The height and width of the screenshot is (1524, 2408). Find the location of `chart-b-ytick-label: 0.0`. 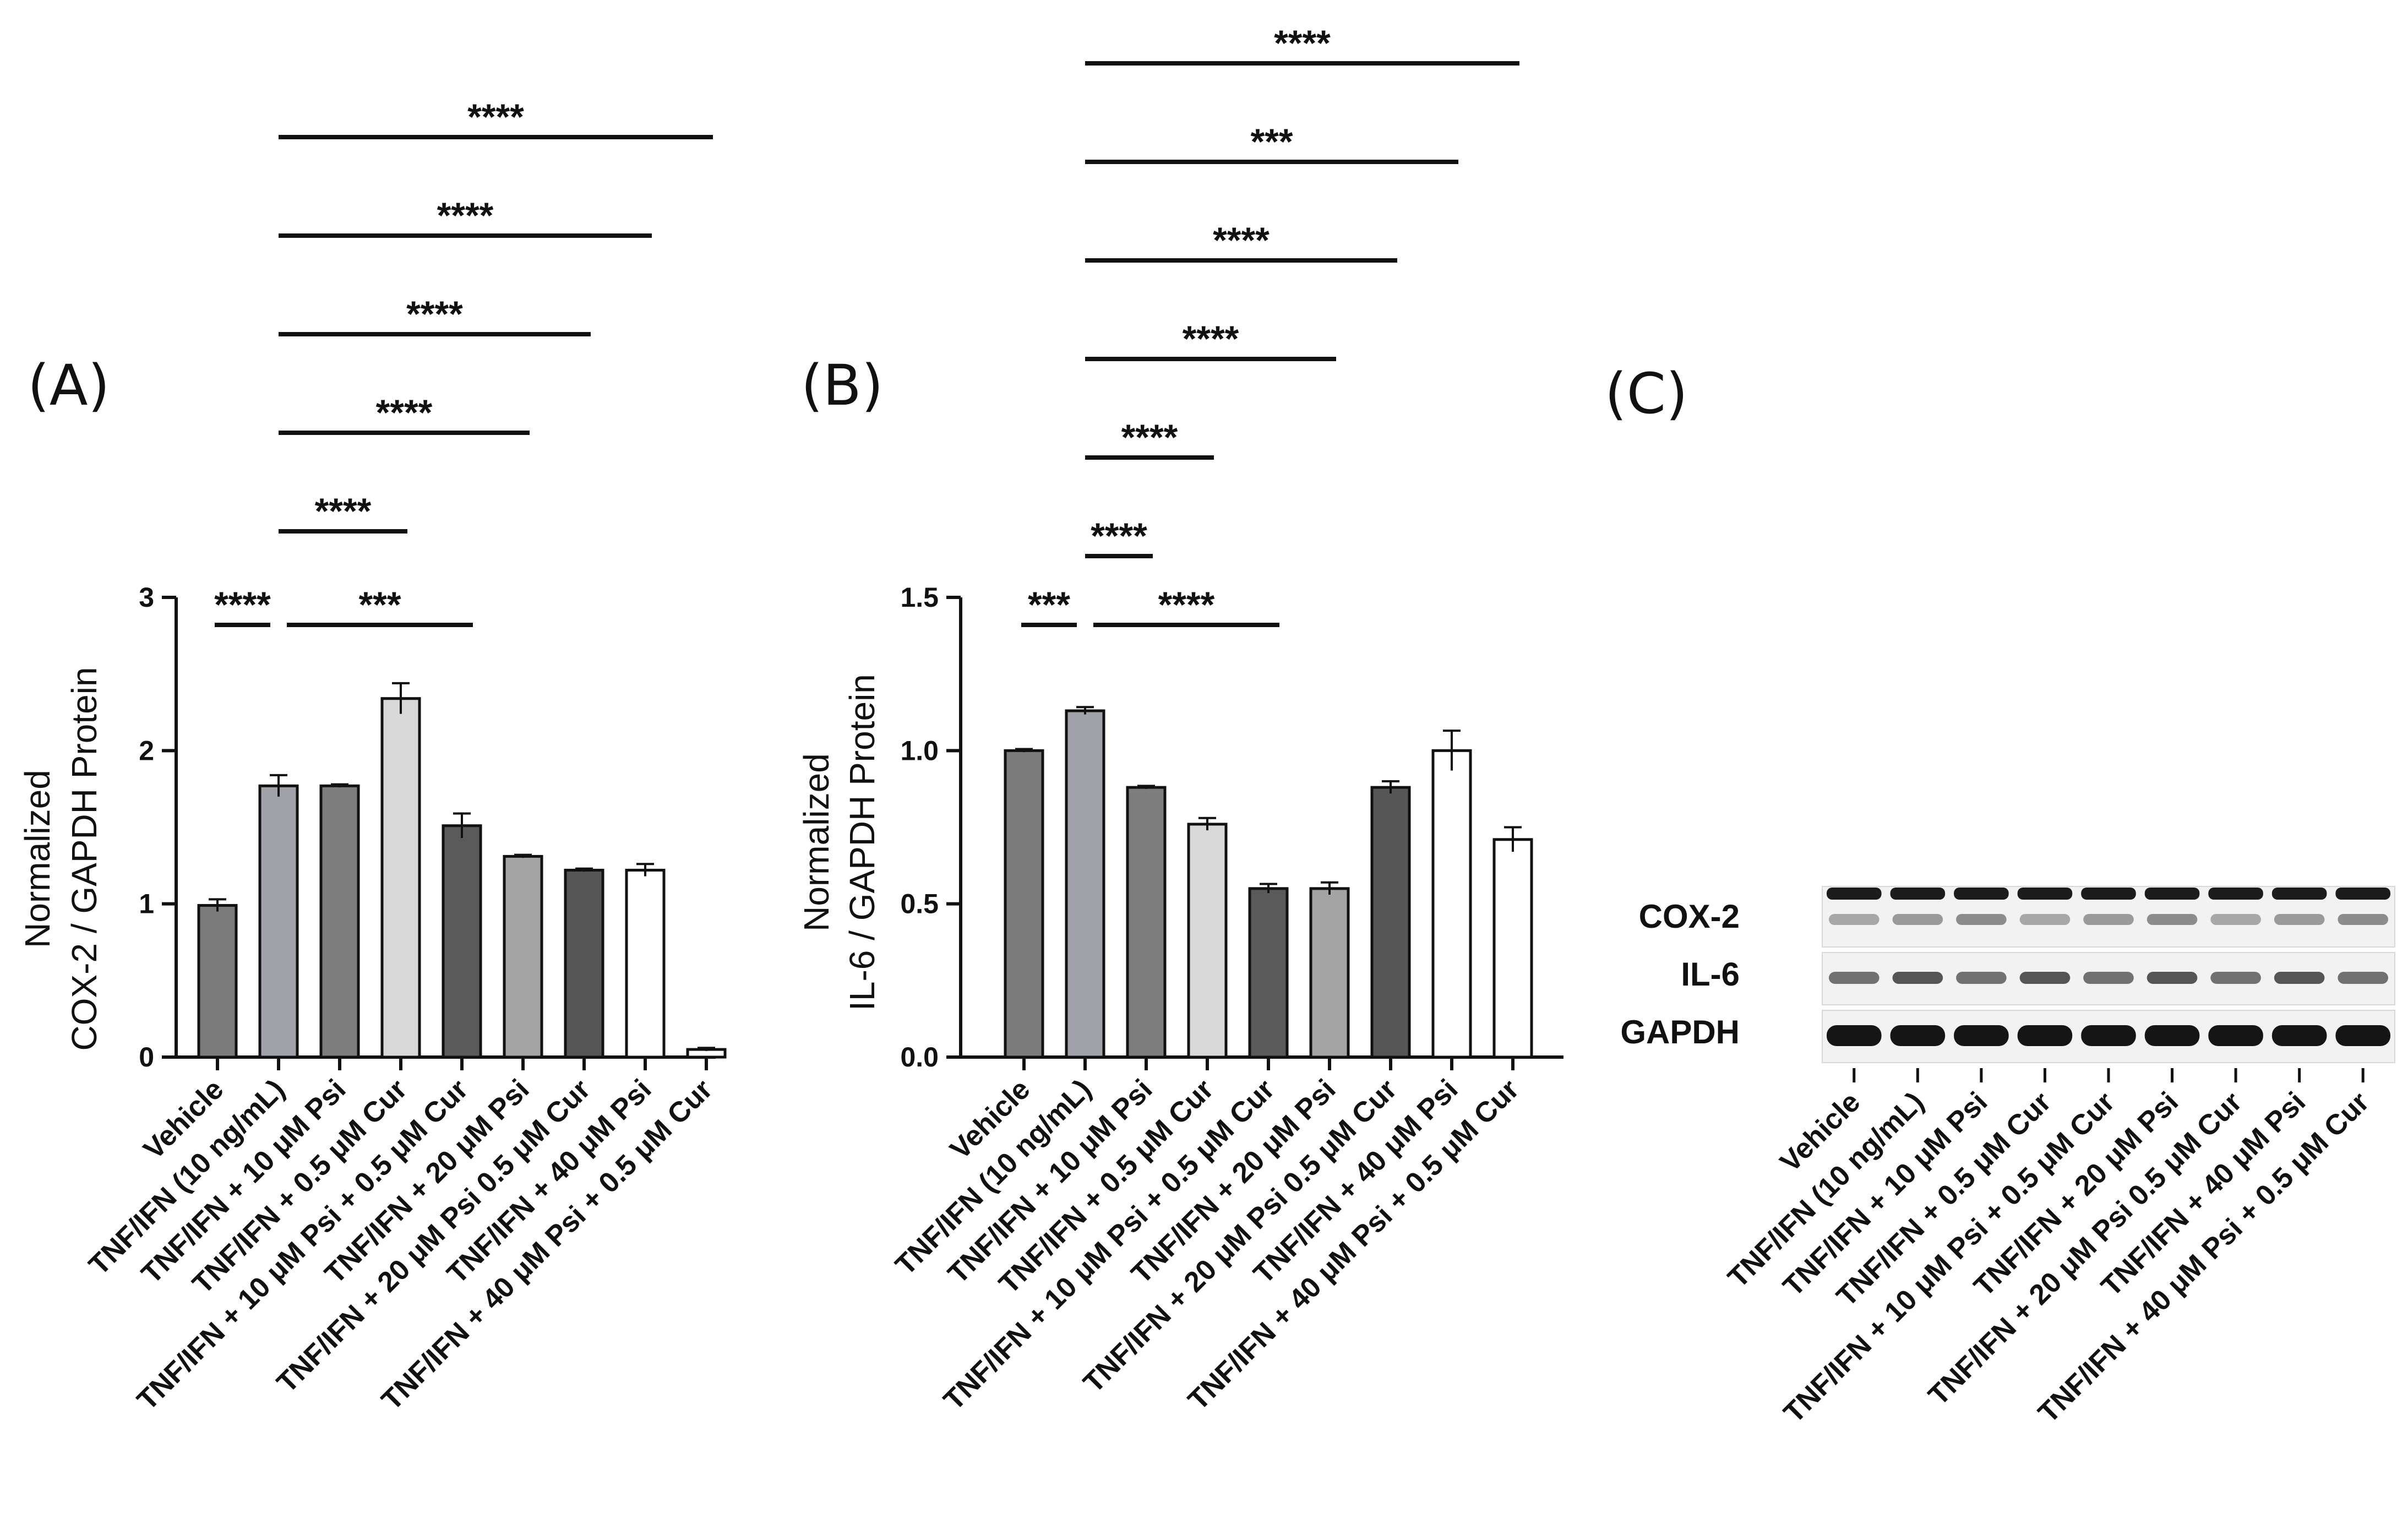

chart-b-ytick-label: 0.0 is located at coordinates (919, 1057).